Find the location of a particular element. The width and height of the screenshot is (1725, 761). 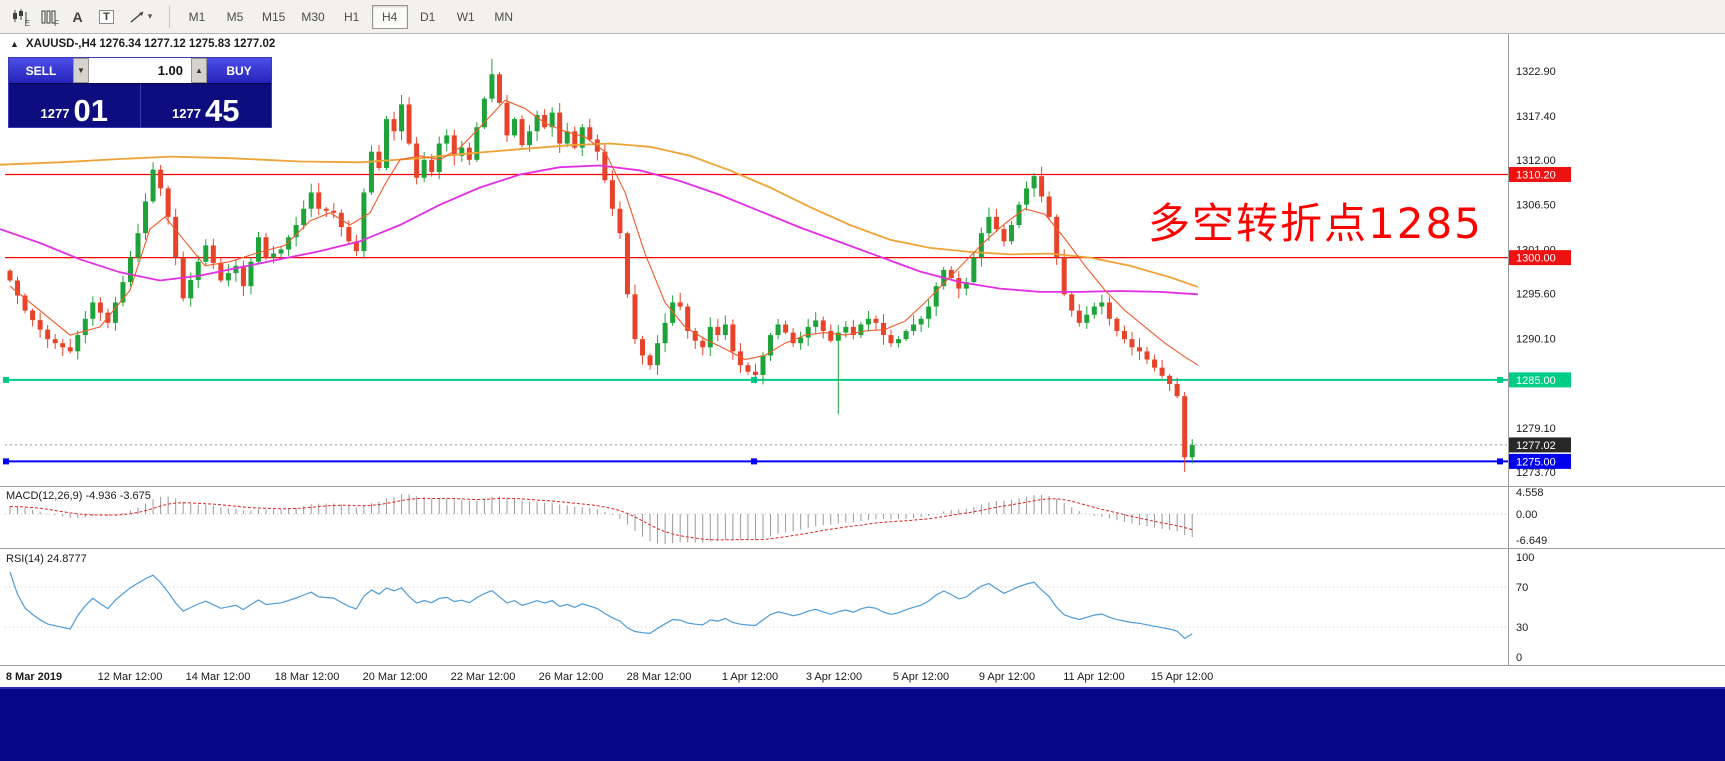

svg-text: 1275.00 is located at coordinates (1536, 462).